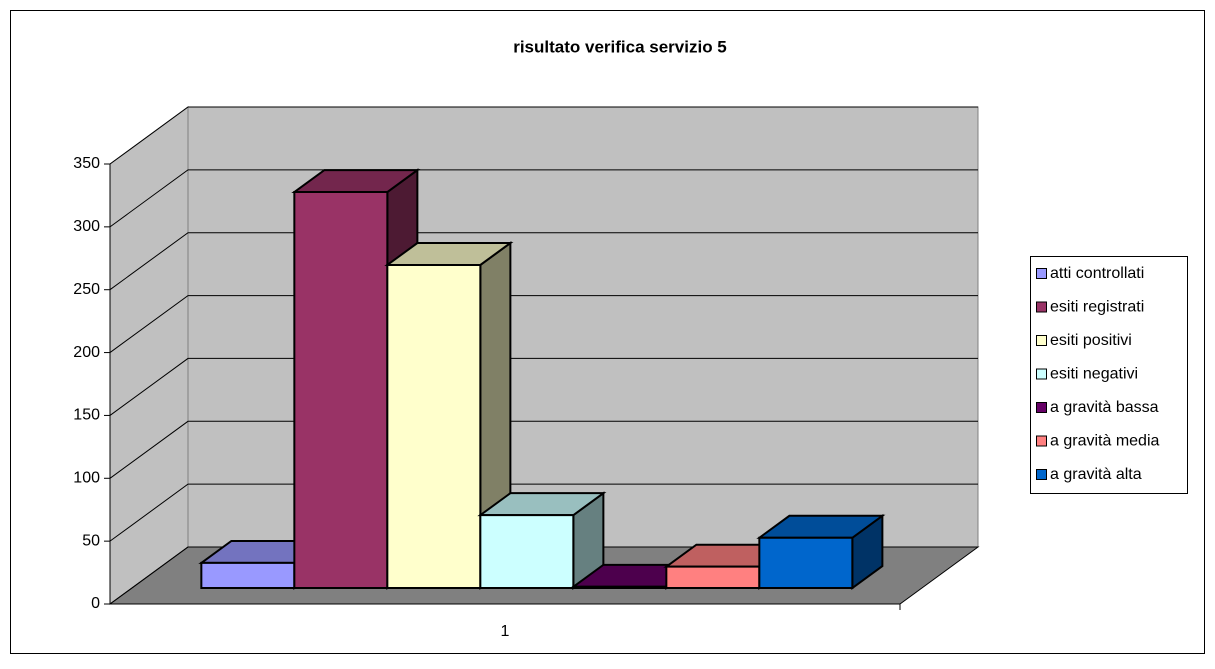 The height and width of the screenshot is (669, 1215). Describe the element at coordinates (1091, 340) in the screenshot. I see `legend-label: esiti positivi` at that location.